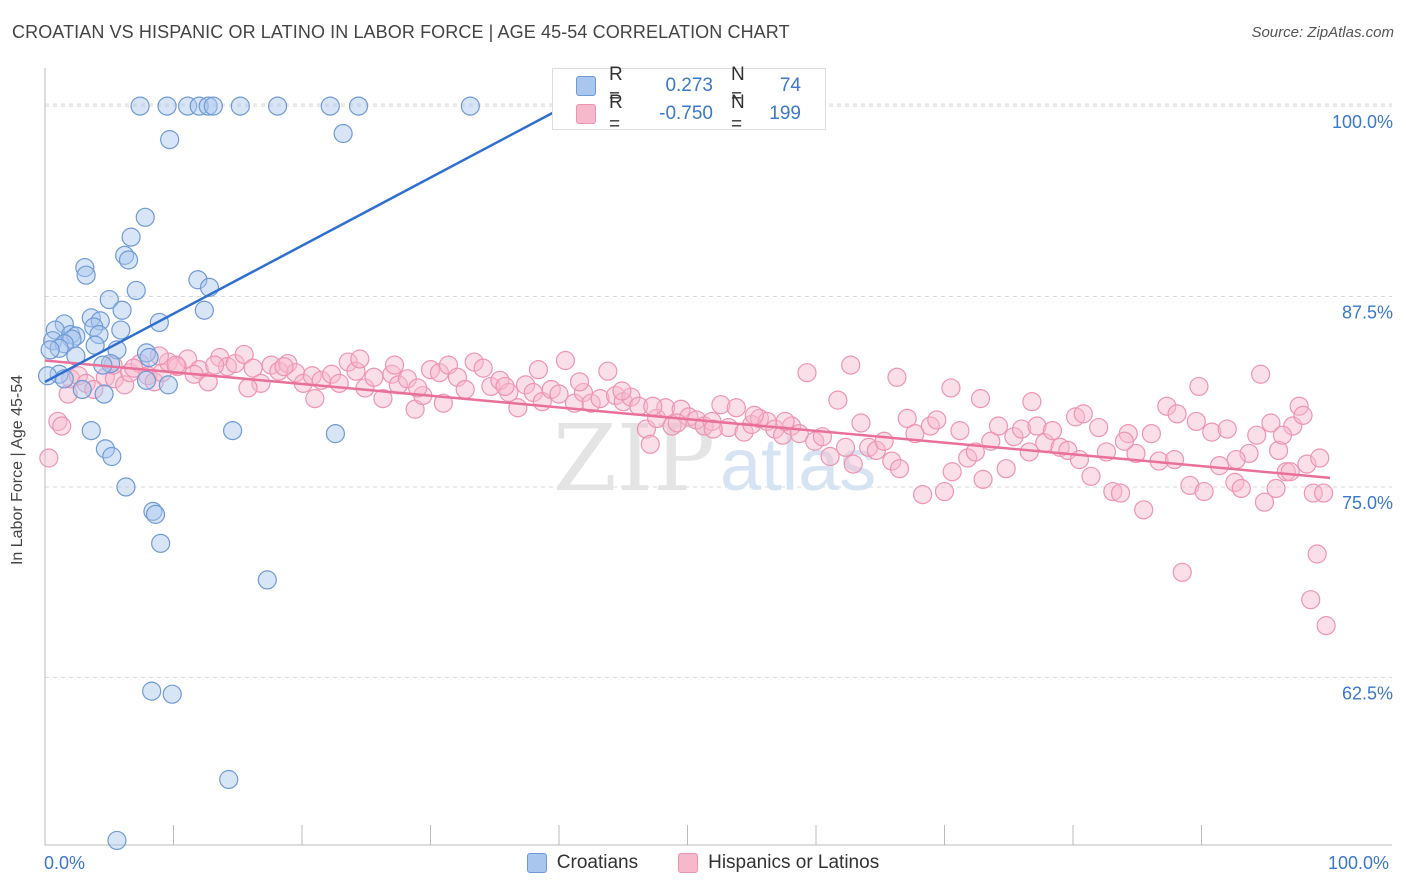 The width and height of the screenshot is (1406, 892). Describe the element at coordinates (689, 99) in the screenshot. I see `correlation-legend: R = 0.273 N = 74 R = -0.750 N = 199` at that location.